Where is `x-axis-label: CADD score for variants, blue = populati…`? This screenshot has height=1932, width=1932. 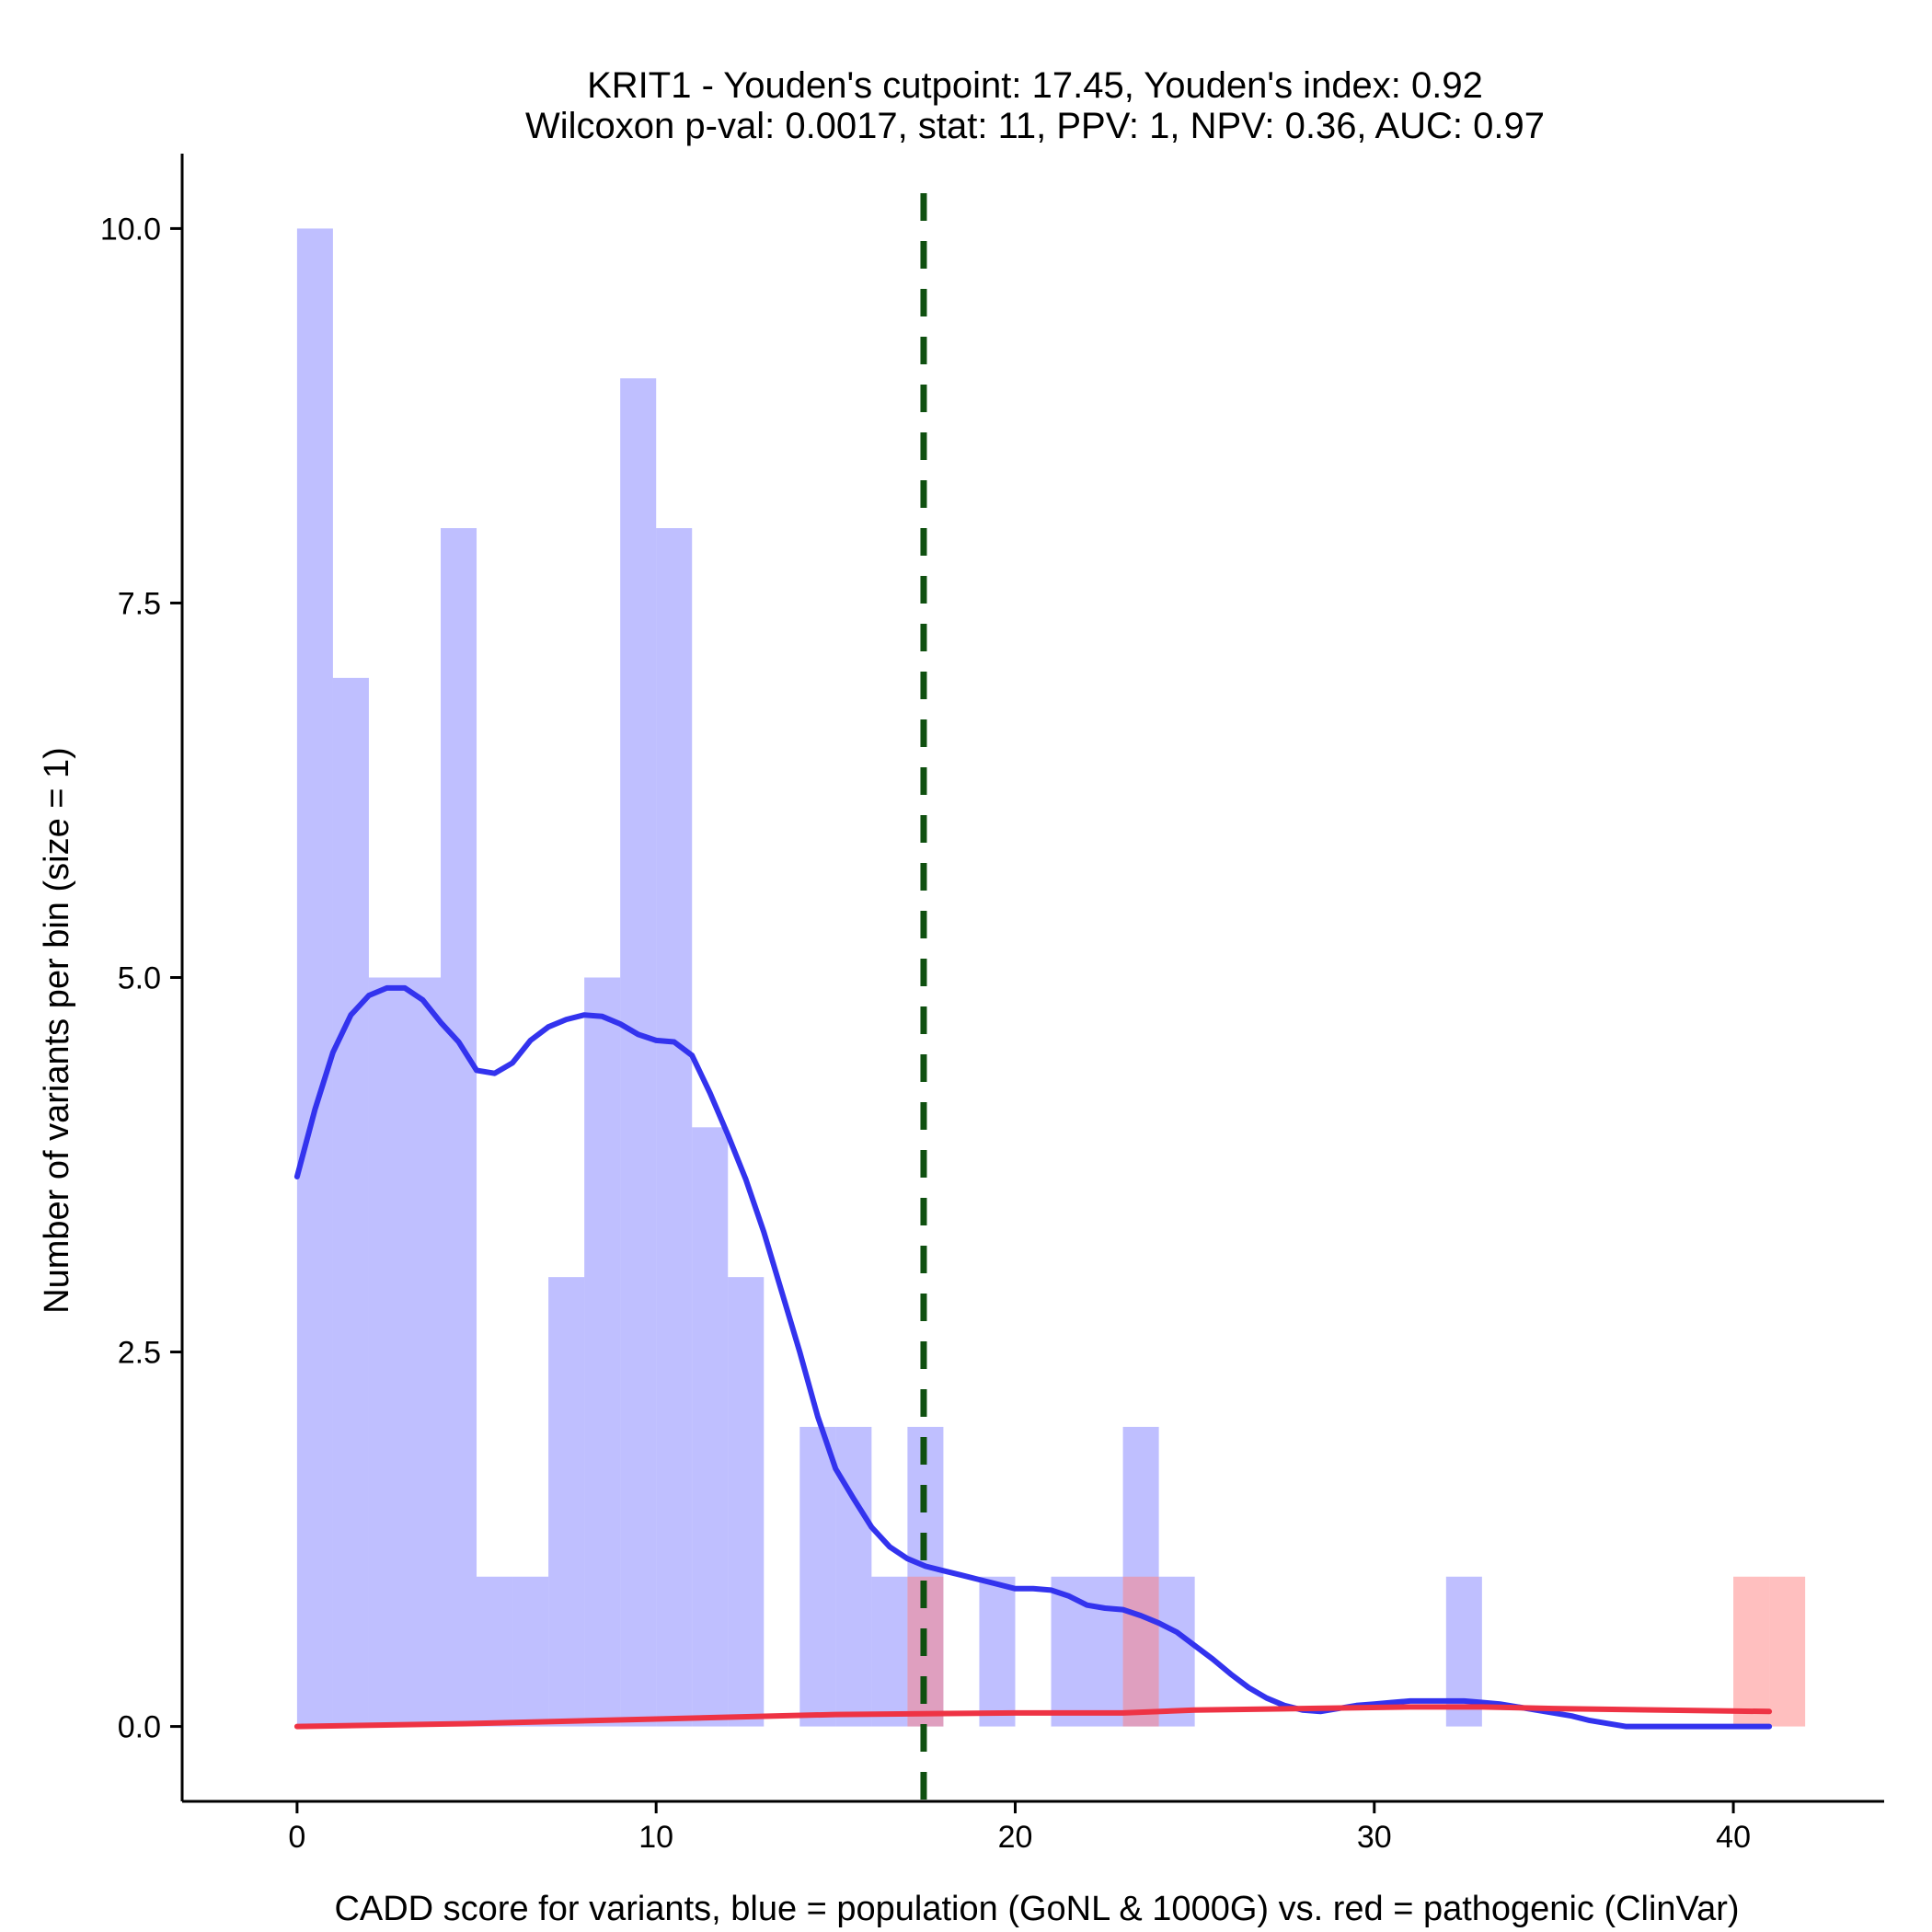
x-axis-label: CADD score for variants, blue = populati… is located at coordinates (1036, 1909).